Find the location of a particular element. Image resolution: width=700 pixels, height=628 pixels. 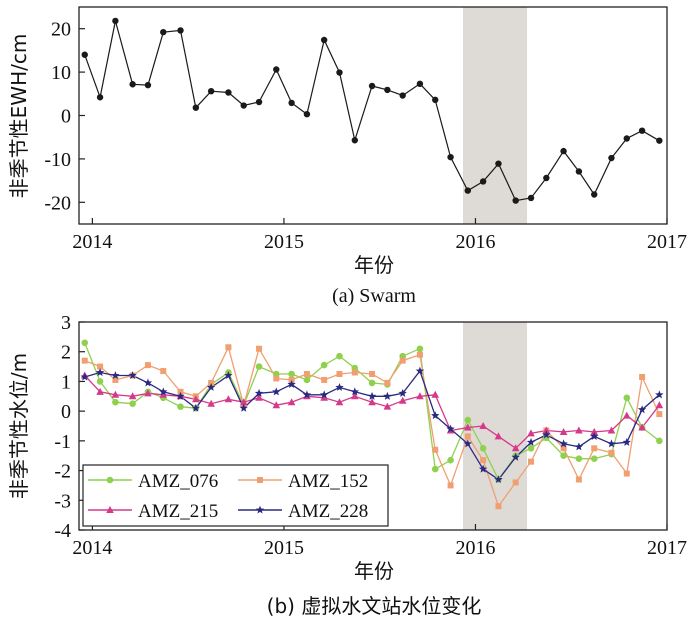

y-tick-label: -4 is located at coordinates (62, 531).